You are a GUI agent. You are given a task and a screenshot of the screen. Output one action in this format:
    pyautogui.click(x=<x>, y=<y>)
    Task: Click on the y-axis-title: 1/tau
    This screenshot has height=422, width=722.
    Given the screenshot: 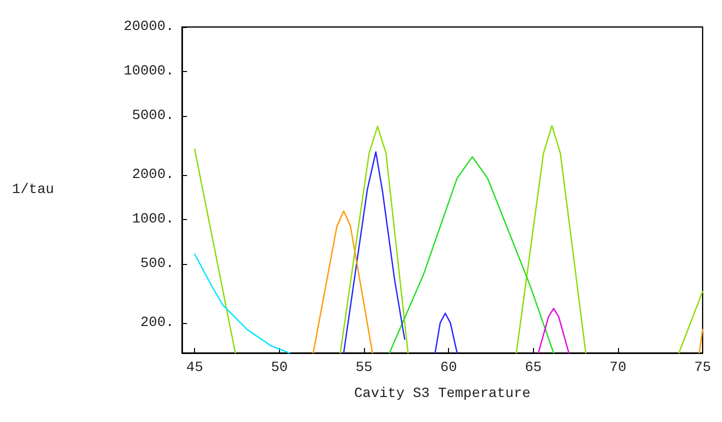 What is the action you would take?
    pyautogui.click(x=33, y=190)
    